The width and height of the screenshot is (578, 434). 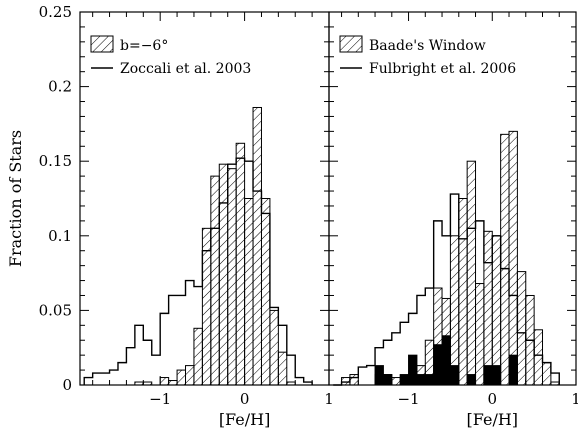 I want to click on right-legend-label-1: Baade's Window, so click(x=427, y=46).